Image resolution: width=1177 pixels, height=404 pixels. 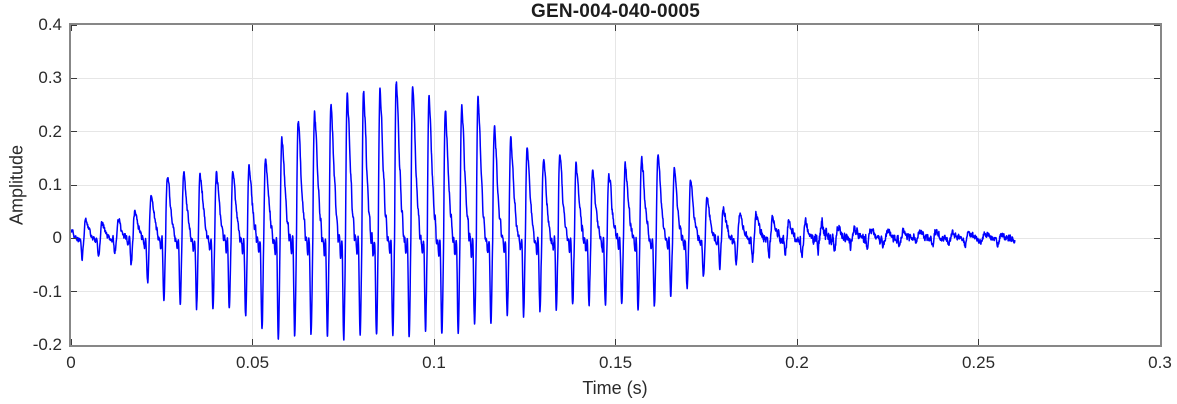 I want to click on y-tick-label: 0.4, so click(x=50, y=24).